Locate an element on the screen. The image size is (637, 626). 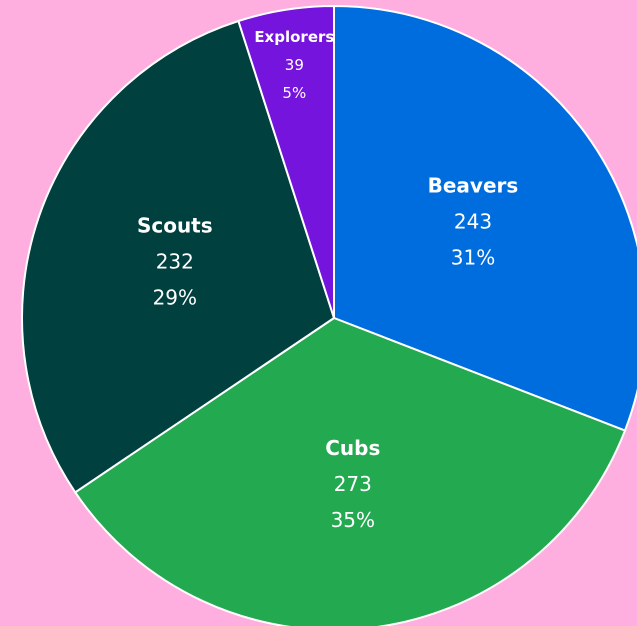
slice-name: Beavers is located at coordinates (473, 185).